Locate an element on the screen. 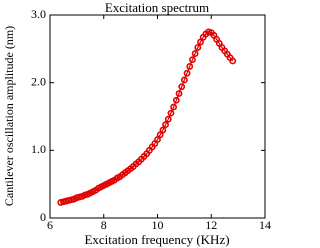 Image resolution: width=320 pixels, height=248 pixels. x-tick-label: 8 is located at coordinates (104, 225).